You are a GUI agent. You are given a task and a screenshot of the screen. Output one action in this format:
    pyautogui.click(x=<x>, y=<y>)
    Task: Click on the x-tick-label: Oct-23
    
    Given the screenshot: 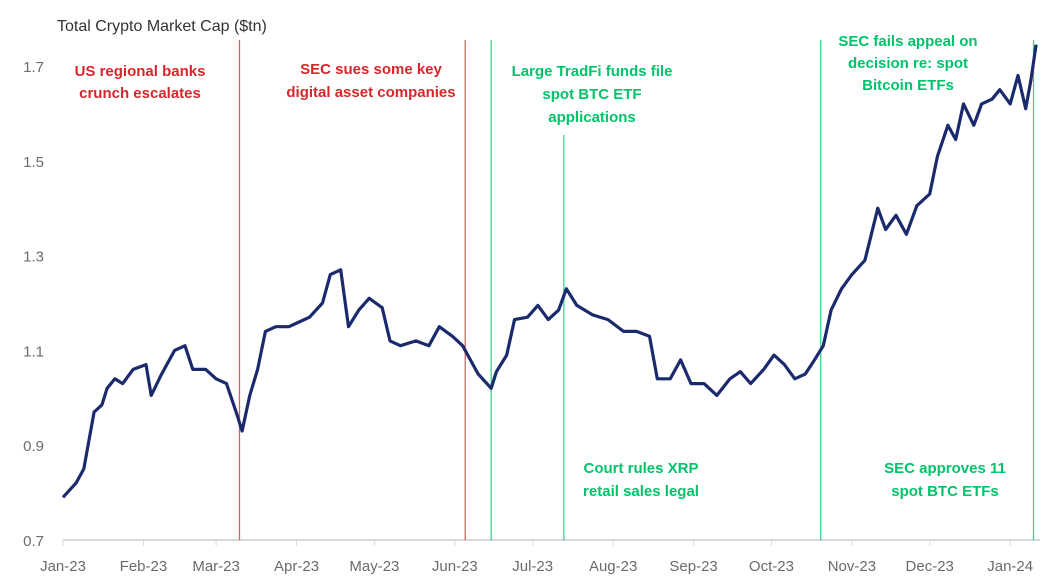 What is the action you would take?
    pyautogui.click(x=771, y=566)
    